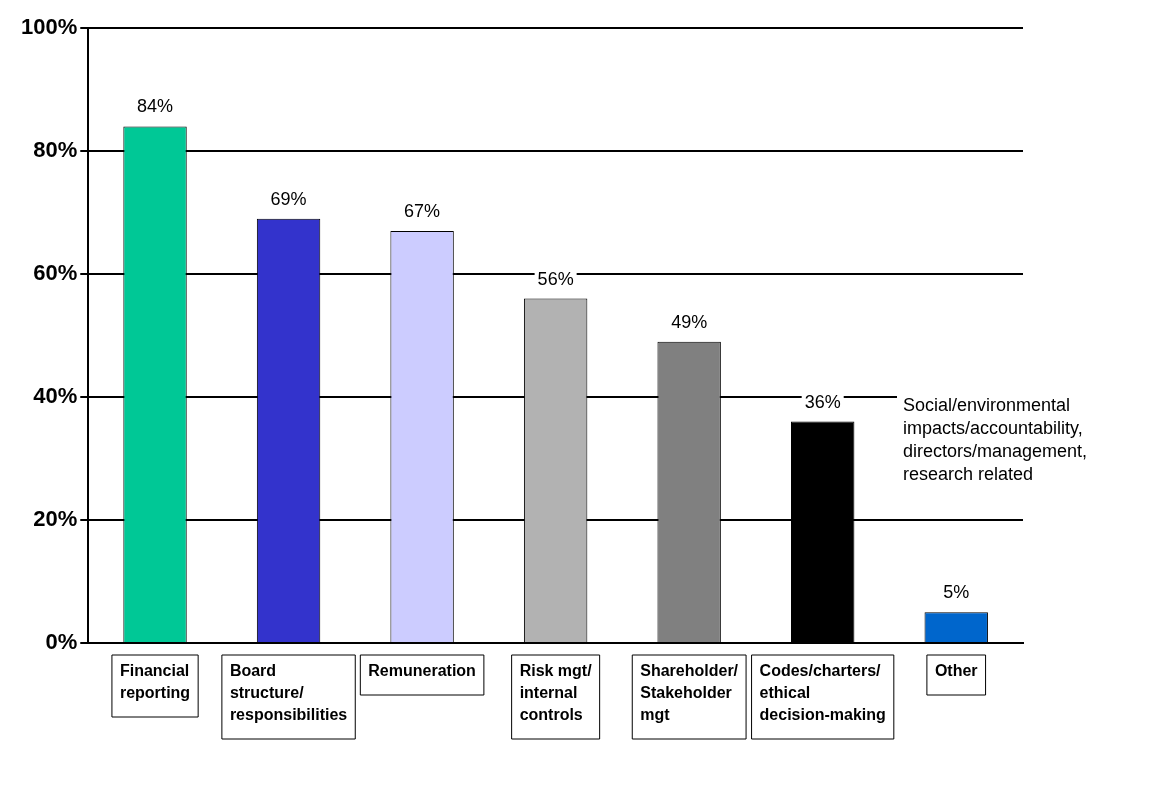 Image resolution: width=1169 pixels, height=805 pixels. I want to click on x-tick-label: Risk mgt/ internal controls, so click(556, 693).